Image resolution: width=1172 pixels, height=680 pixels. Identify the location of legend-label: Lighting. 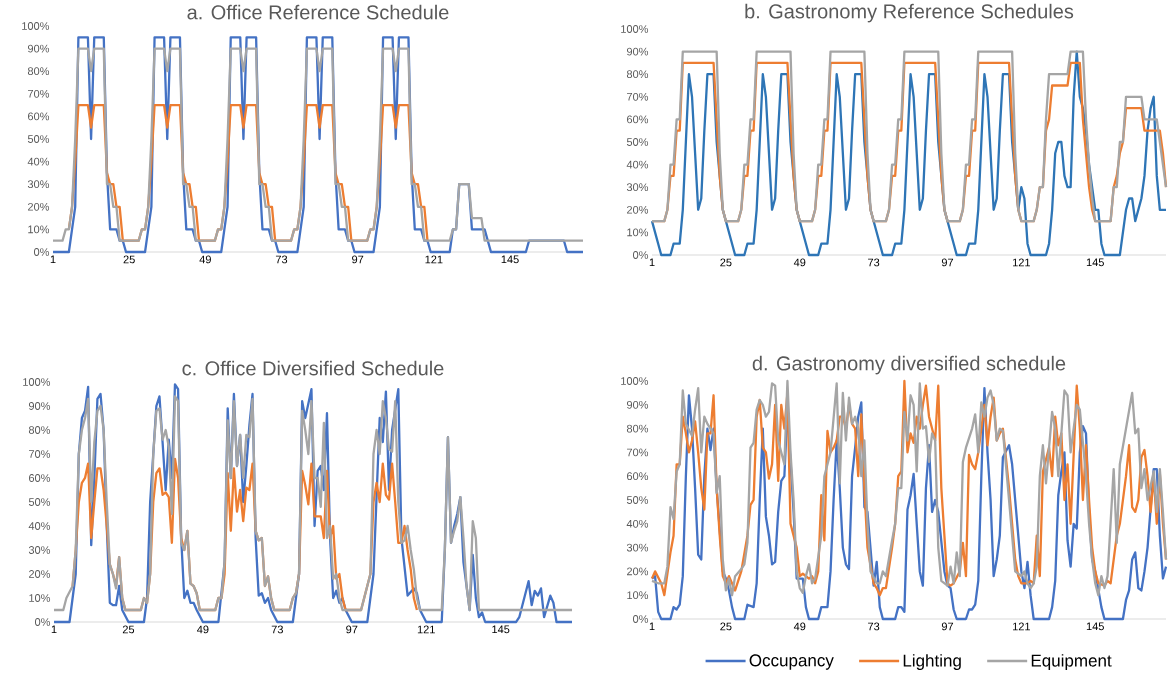
(932, 662).